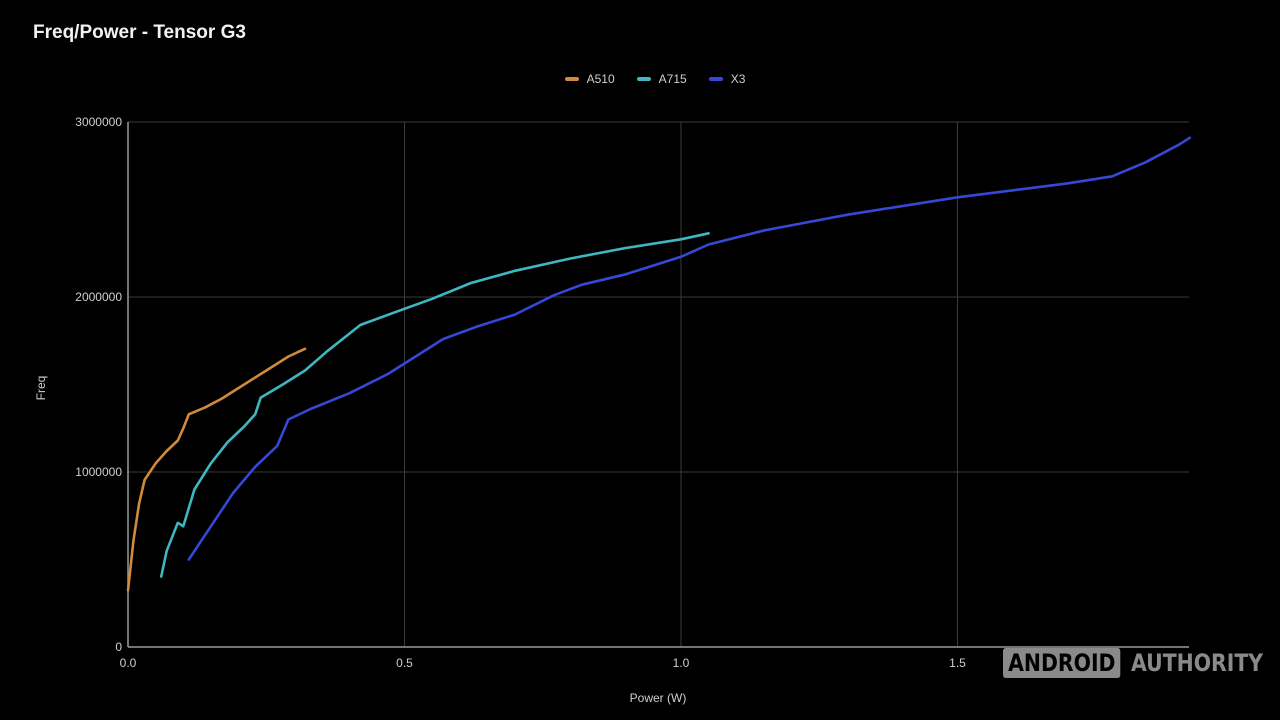 The width and height of the screenshot is (1280, 720). I want to click on x-tick-label: 0.0, so click(128, 663).